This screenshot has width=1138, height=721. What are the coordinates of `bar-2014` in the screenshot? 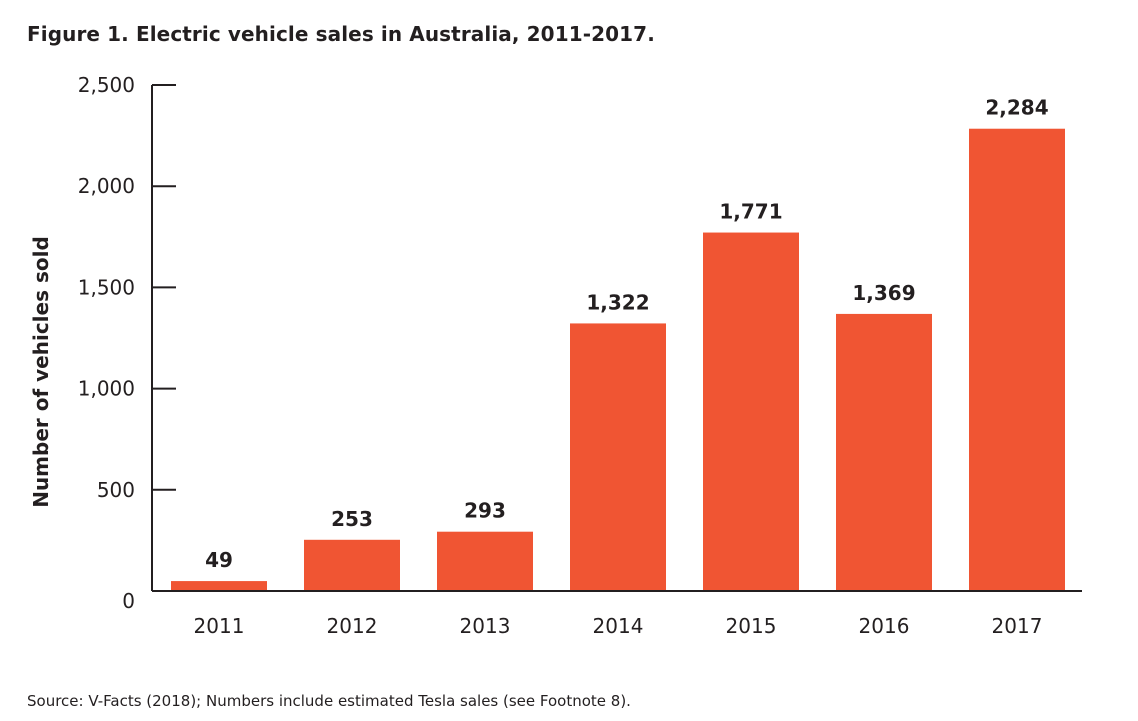 It's located at (618, 457).